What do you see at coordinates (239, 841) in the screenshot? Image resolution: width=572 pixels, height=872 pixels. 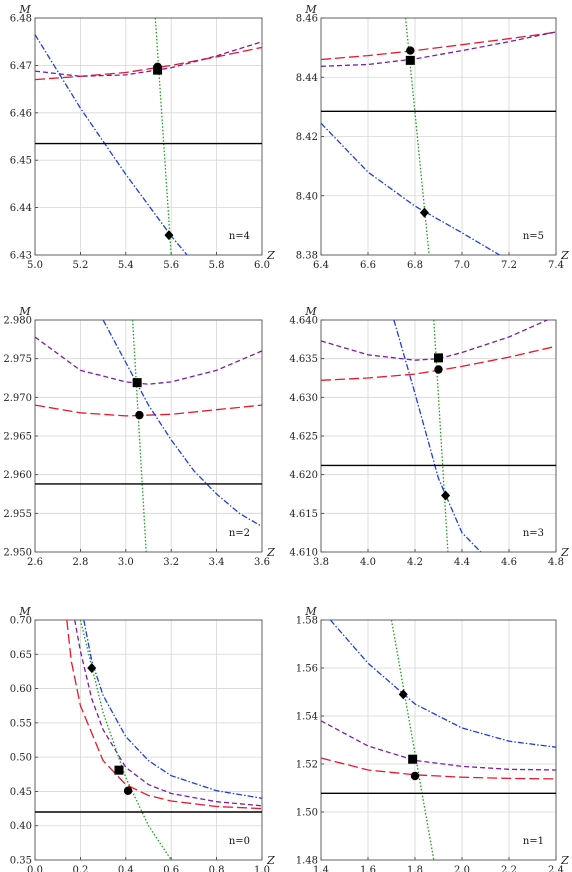 I see `panel-annotation: n=0` at bounding box center [239, 841].